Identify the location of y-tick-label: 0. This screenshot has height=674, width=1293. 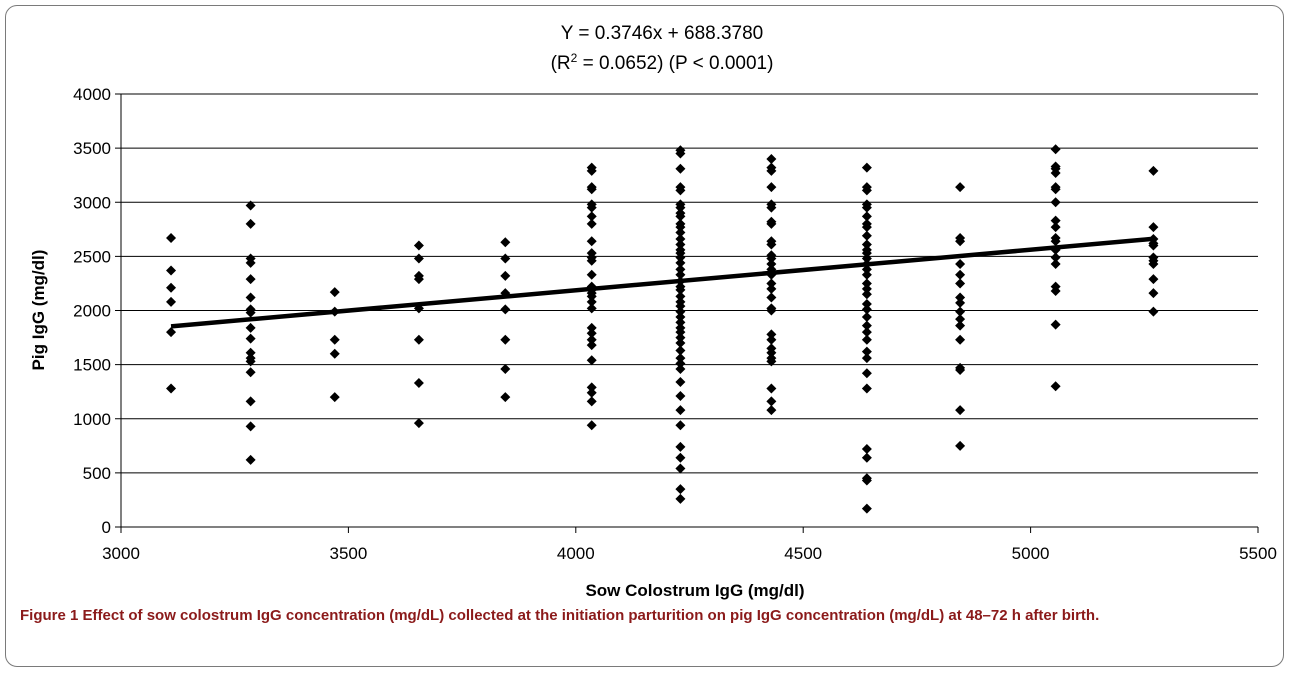
(106, 527).